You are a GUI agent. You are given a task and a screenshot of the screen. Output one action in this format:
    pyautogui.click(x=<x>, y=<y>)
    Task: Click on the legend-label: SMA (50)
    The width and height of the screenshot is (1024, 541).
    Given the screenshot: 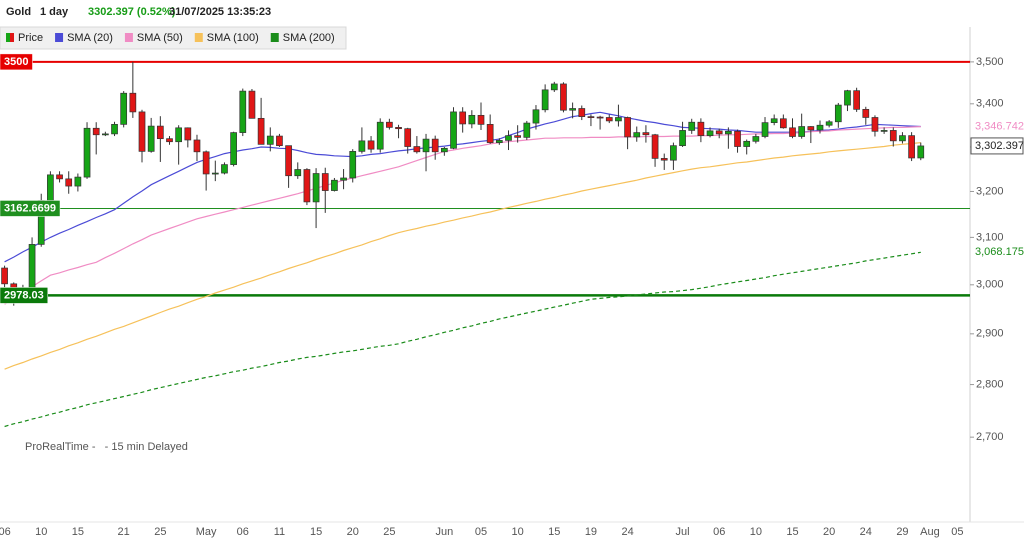 What is the action you would take?
    pyautogui.click(x=160, y=38)
    